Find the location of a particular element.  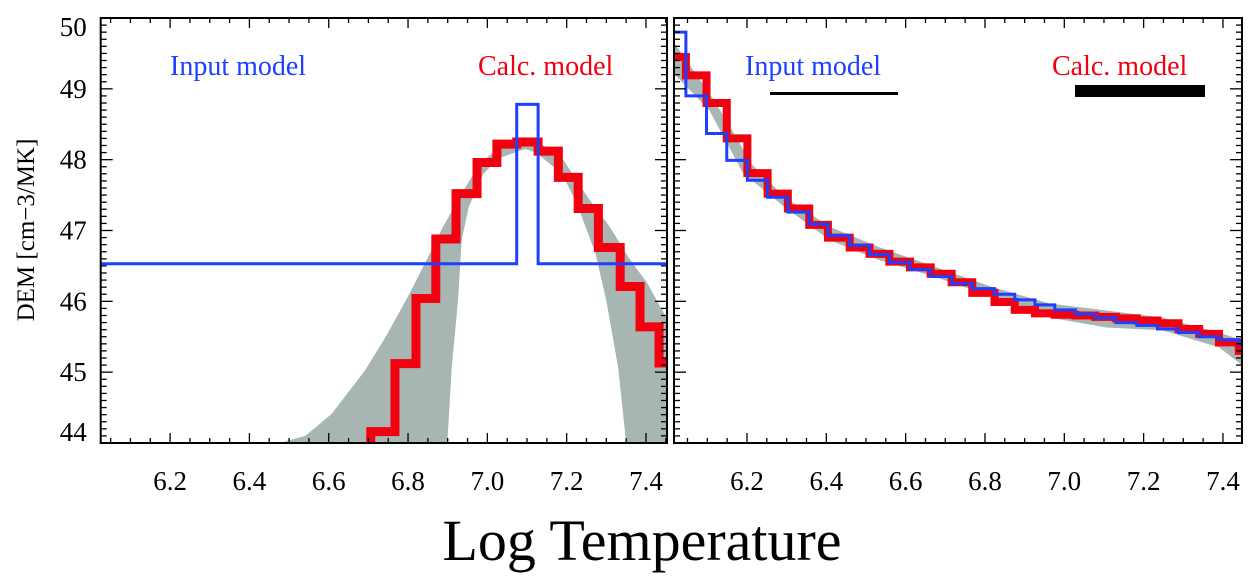

left-legend: Input model Calc. model is located at coordinates (392, 66).